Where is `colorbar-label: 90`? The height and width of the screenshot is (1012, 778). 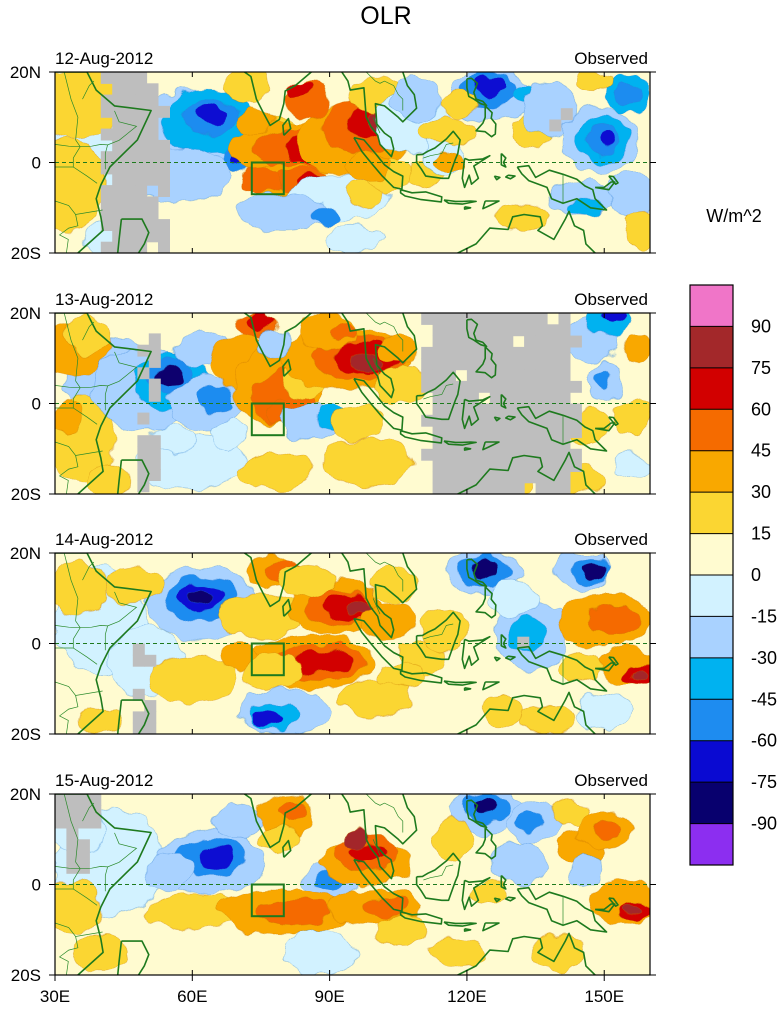
colorbar-label: 90 is located at coordinates (761, 326).